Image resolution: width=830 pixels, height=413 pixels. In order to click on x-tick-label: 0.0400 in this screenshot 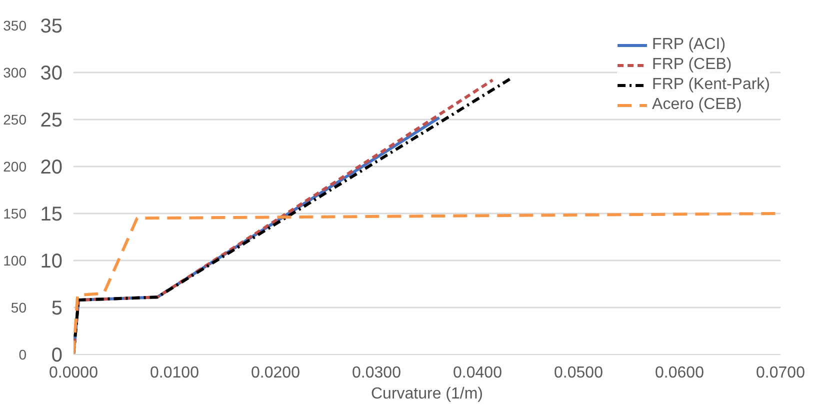, I will do `click(477, 373)`.